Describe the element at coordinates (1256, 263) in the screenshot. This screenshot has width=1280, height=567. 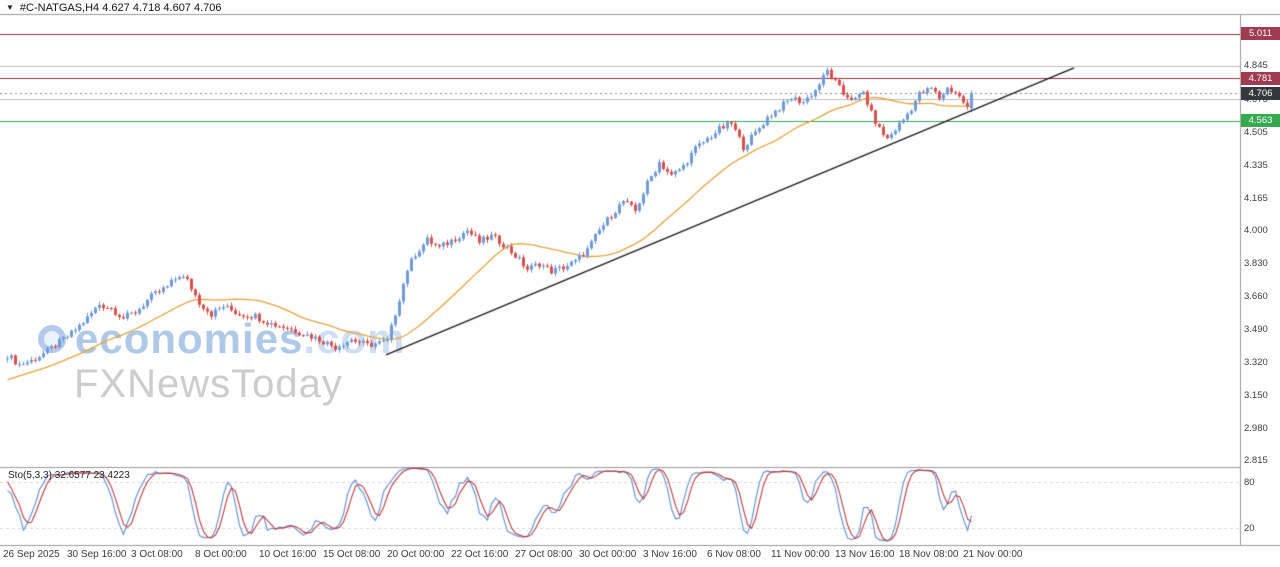
I see `price-axis-label: 3.830` at that location.